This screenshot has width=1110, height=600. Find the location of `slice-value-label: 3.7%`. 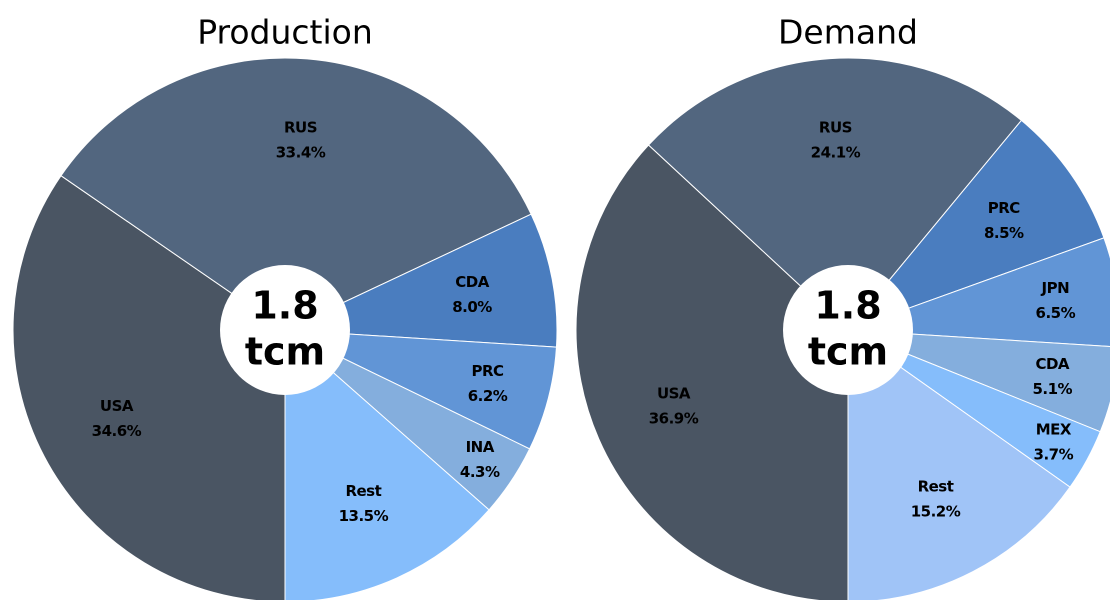

slice-value-label: 3.7% is located at coordinates (1054, 455).